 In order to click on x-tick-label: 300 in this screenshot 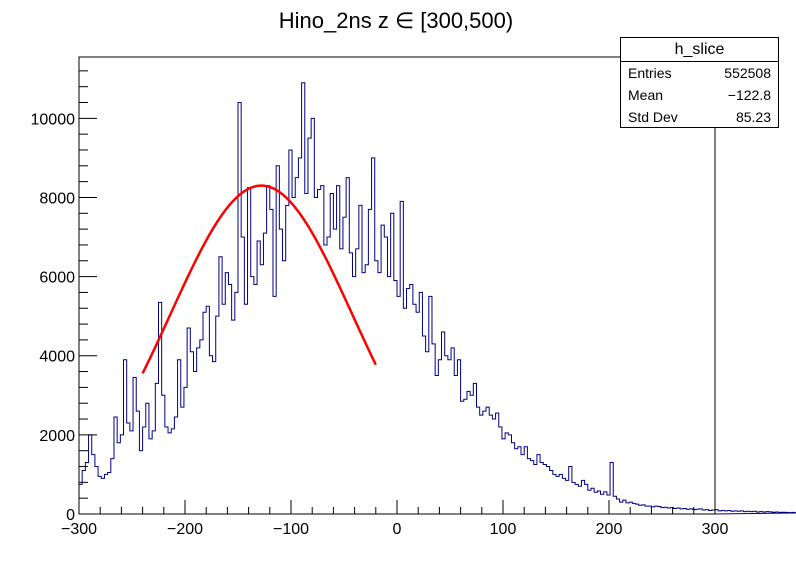, I will do `click(715, 529)`.